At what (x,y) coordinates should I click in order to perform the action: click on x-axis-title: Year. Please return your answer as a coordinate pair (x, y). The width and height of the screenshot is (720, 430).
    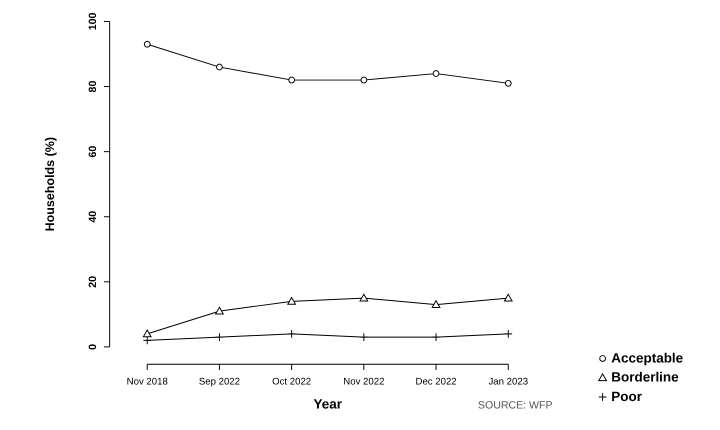
    Looking at the image, I should click on (328, 404).